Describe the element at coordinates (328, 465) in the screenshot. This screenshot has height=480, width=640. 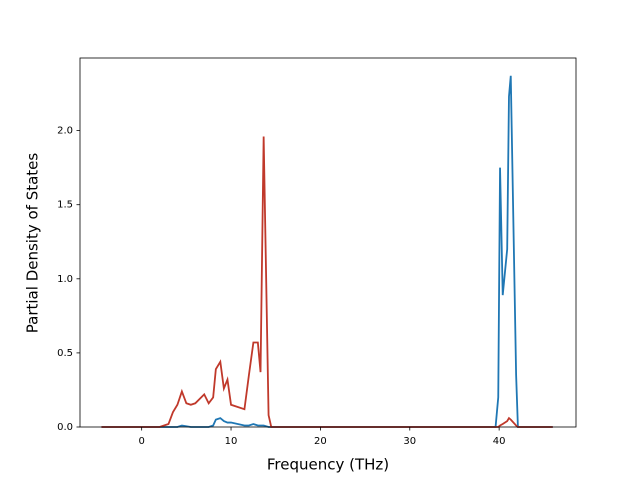
I see `x-axis-label: Frequency (THz)` at that location.